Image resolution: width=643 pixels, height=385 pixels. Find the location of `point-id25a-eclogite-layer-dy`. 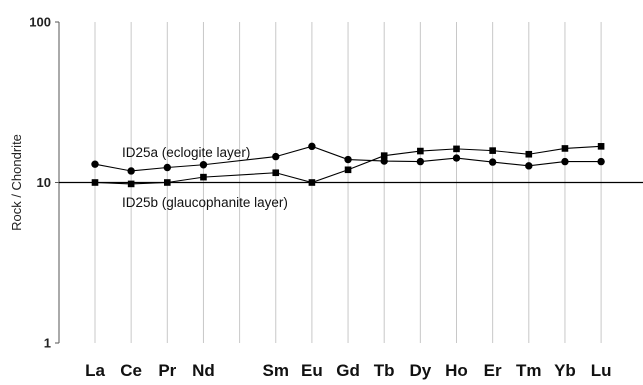

point-id25a-eclogite-layer-dy is located at coordinates (420, 161).